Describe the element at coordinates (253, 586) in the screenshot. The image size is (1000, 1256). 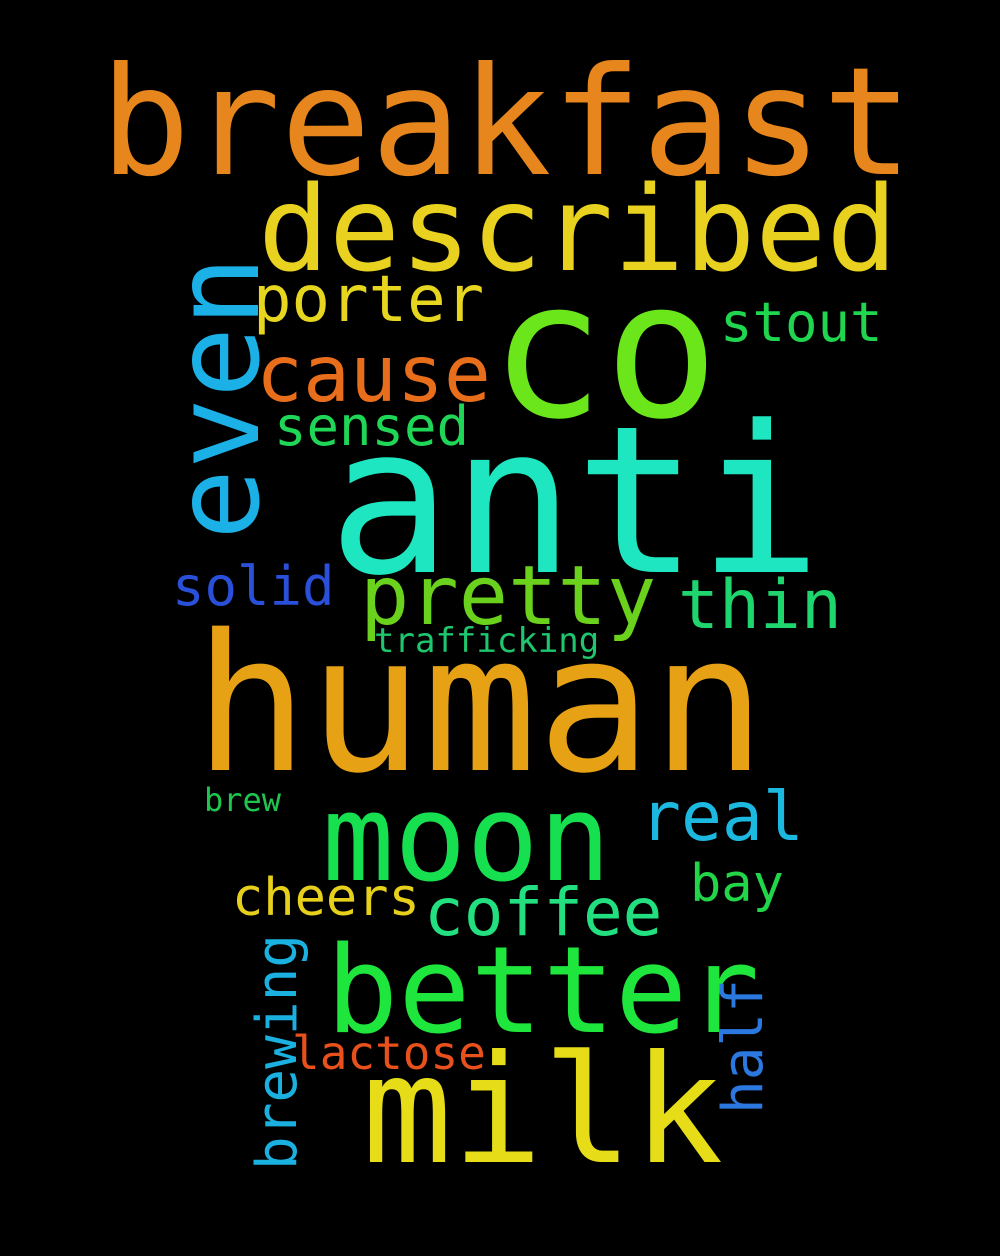
I see `word-solid: solid` at that location.